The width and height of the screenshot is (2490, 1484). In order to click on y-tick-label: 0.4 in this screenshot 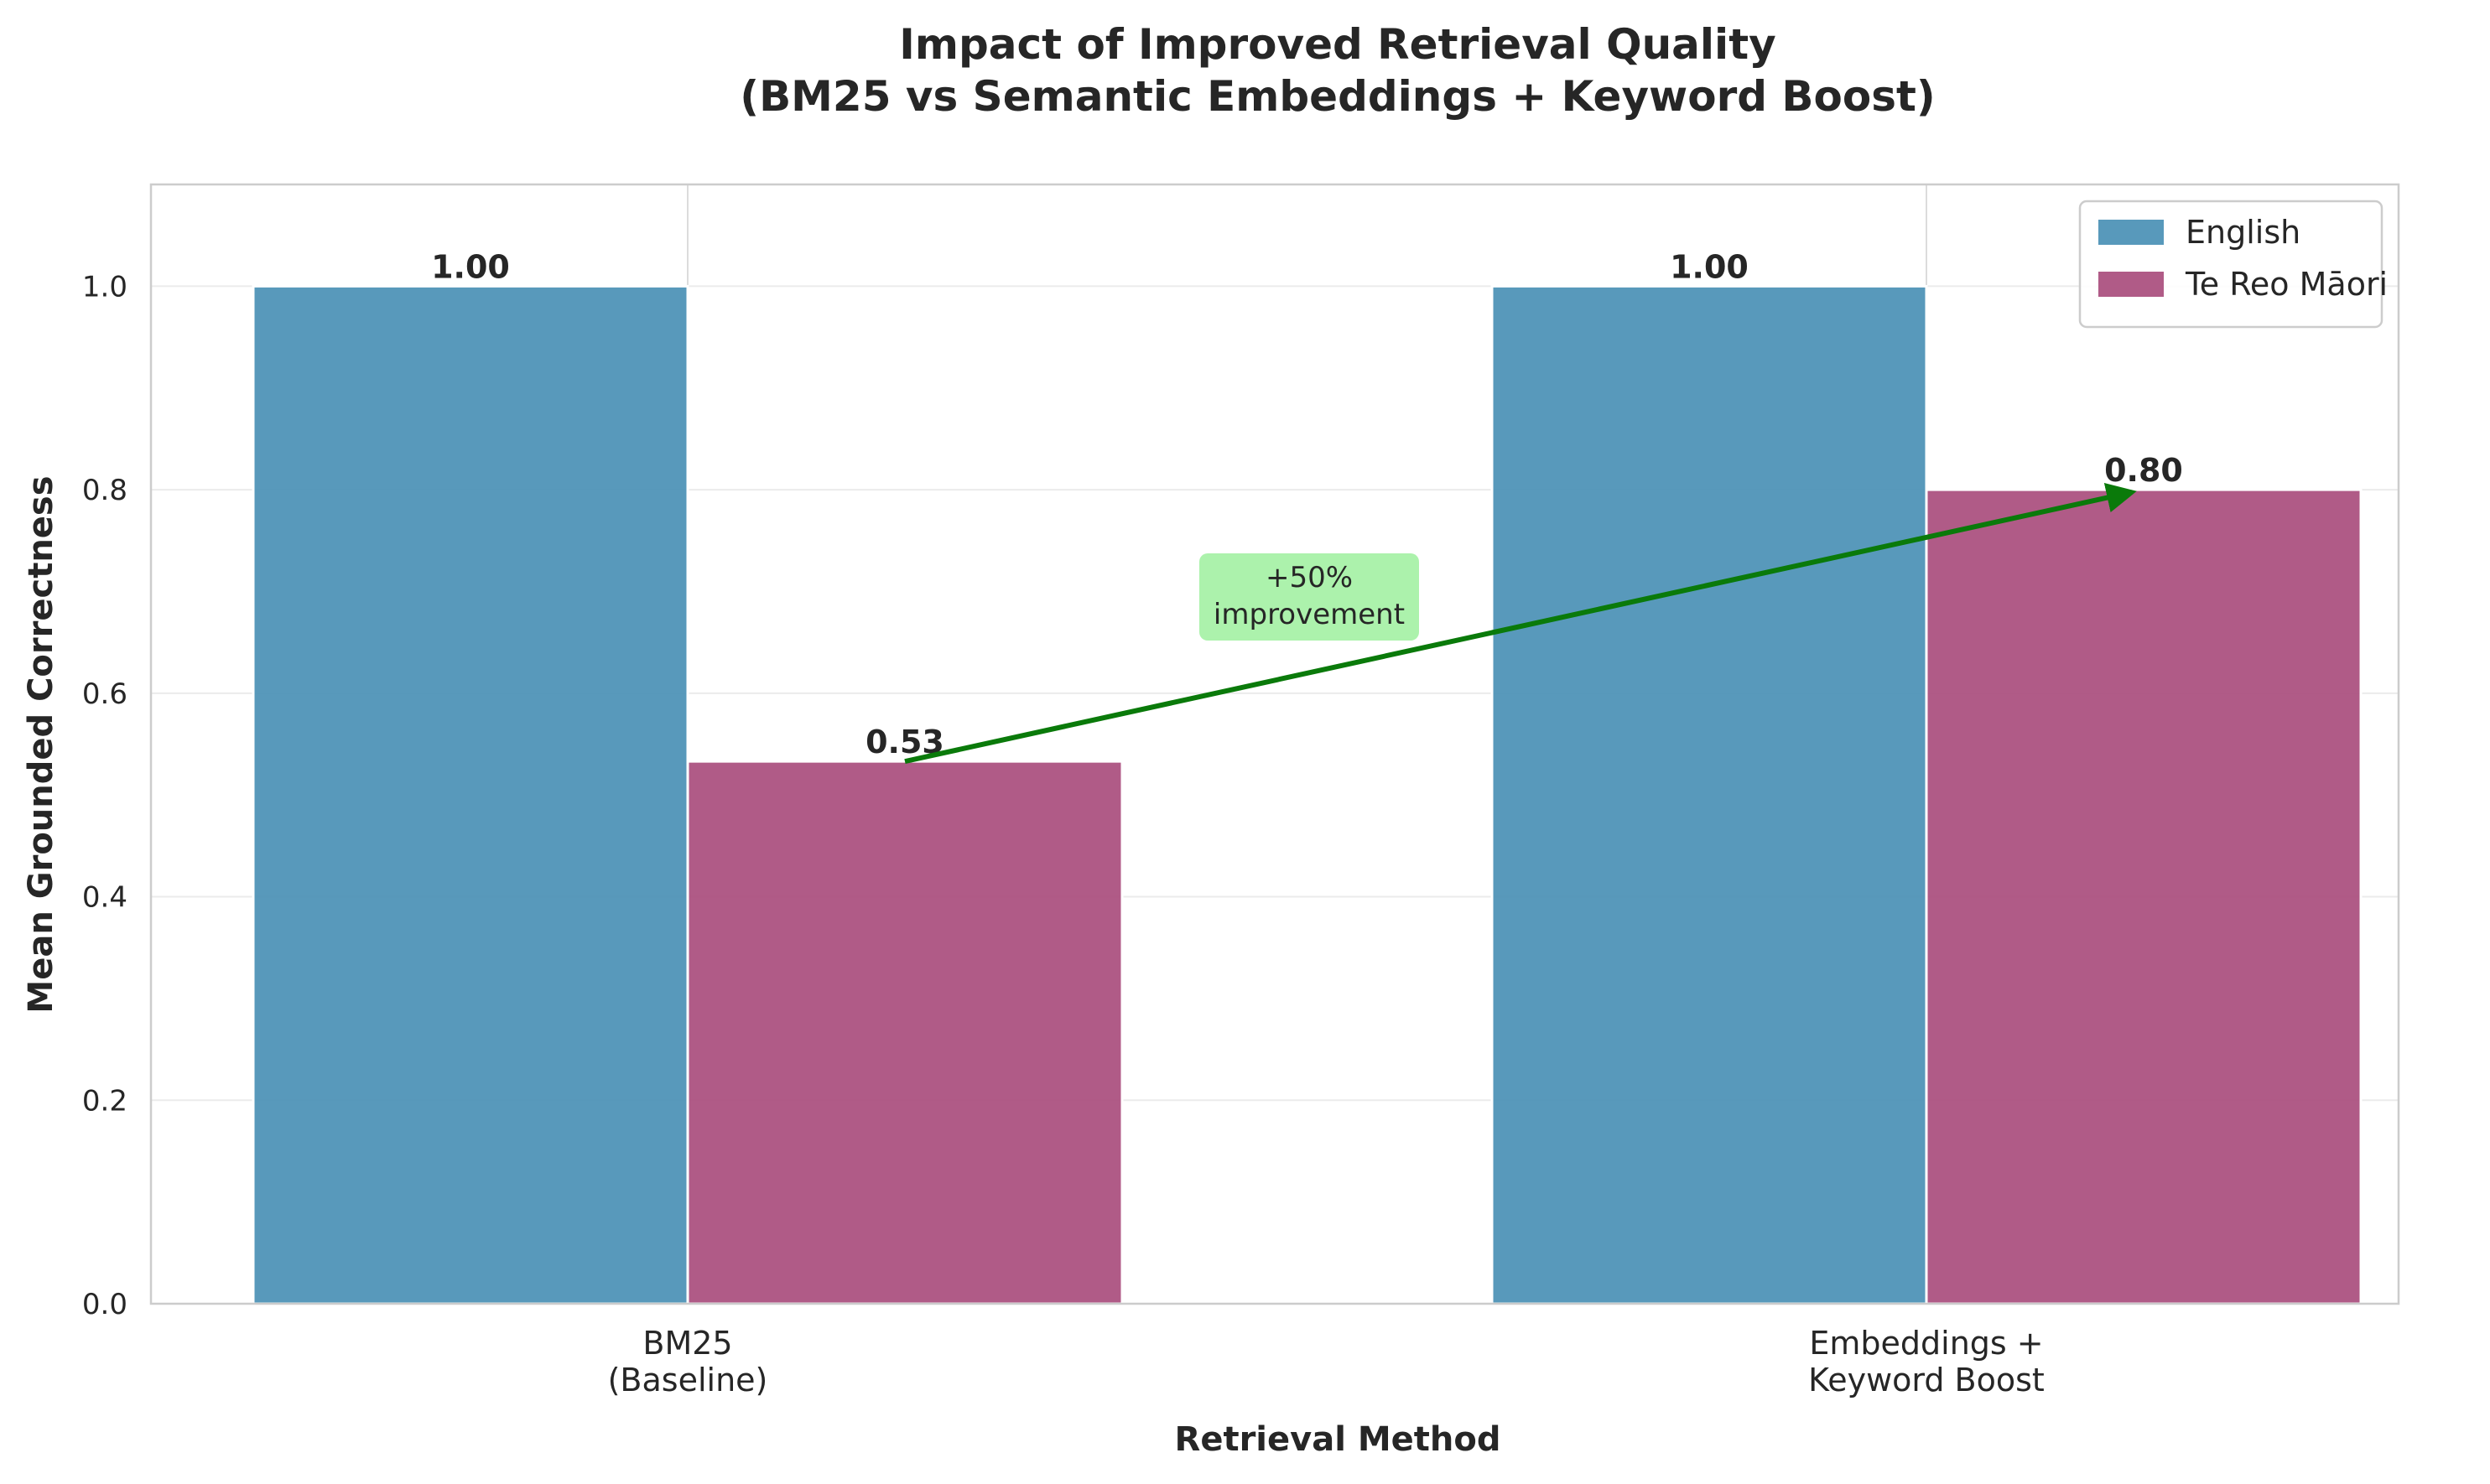, I will do `click(104, 898)`.